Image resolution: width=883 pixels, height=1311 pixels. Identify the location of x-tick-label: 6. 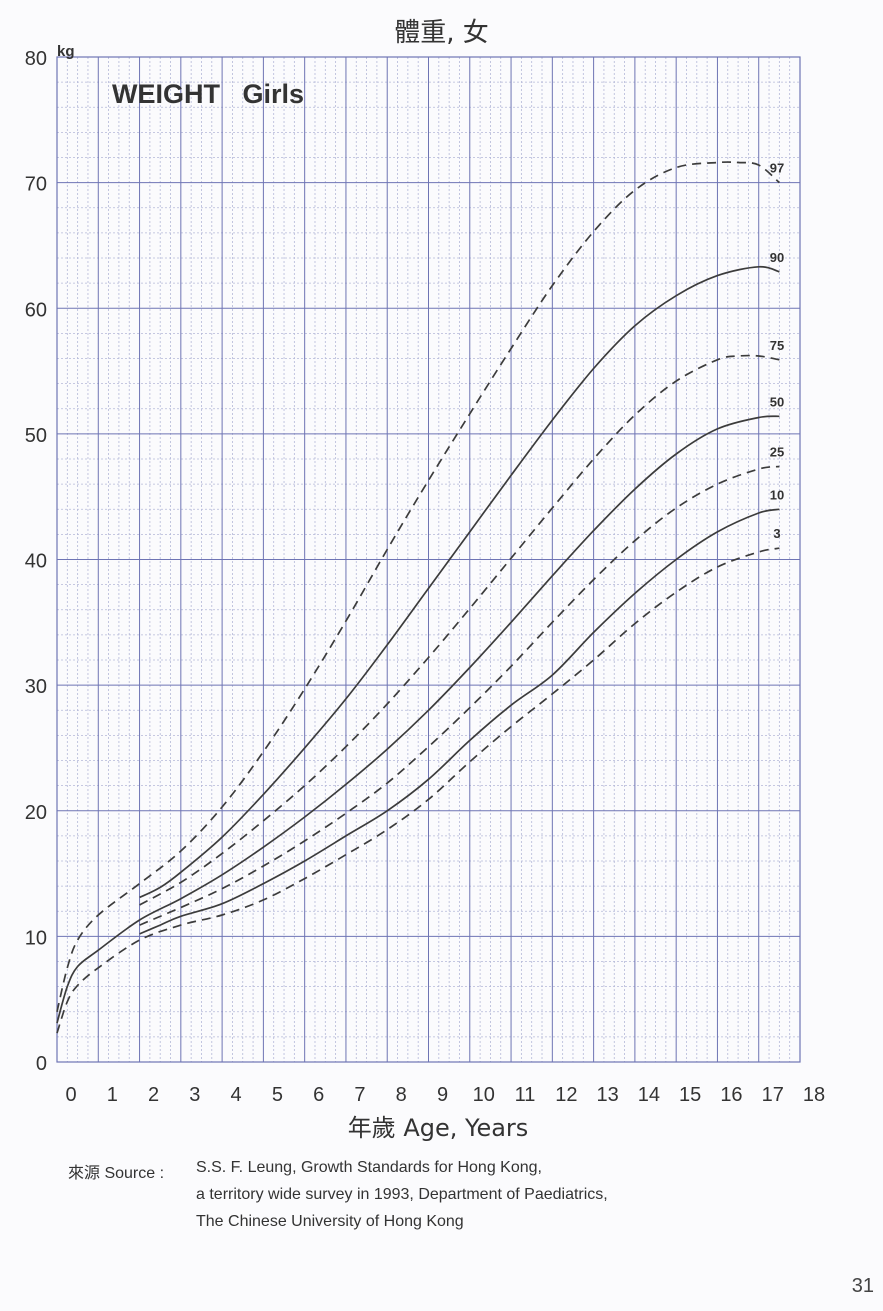
(318, 1095).